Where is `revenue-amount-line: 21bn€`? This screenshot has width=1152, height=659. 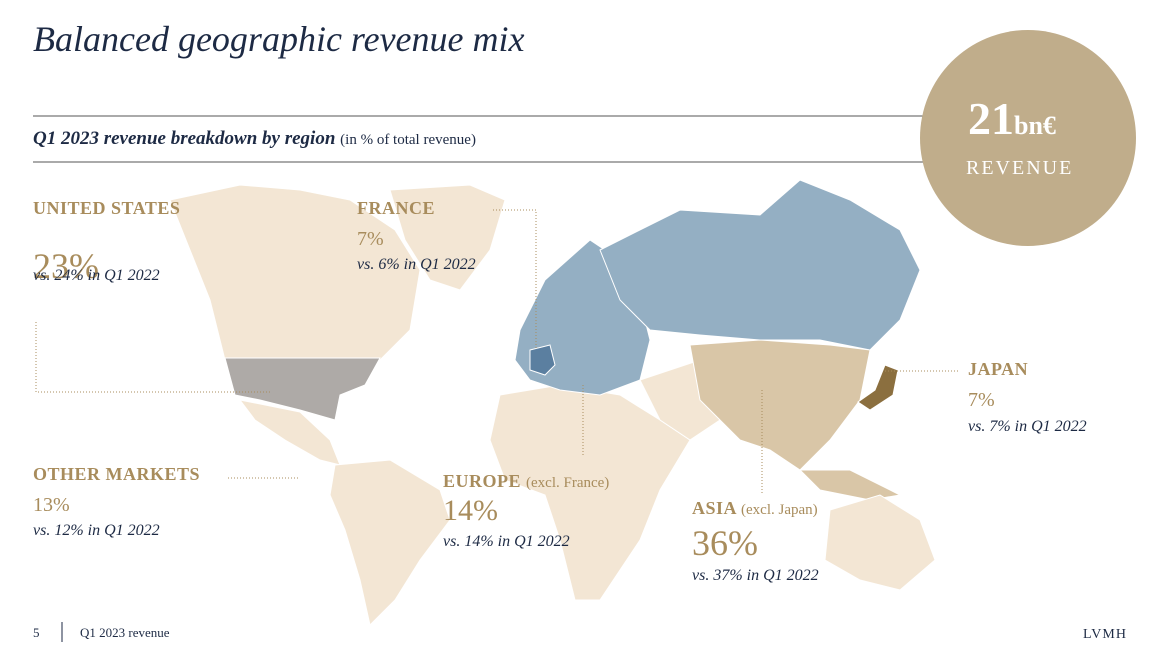 revenue-amount-line: 21bn€ is located at coordinates (1012, 118).